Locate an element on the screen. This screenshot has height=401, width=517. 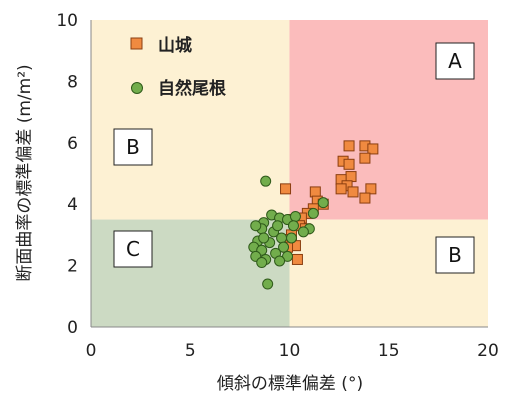
x-tick-label: 20 is located at coordinates (488, 351).